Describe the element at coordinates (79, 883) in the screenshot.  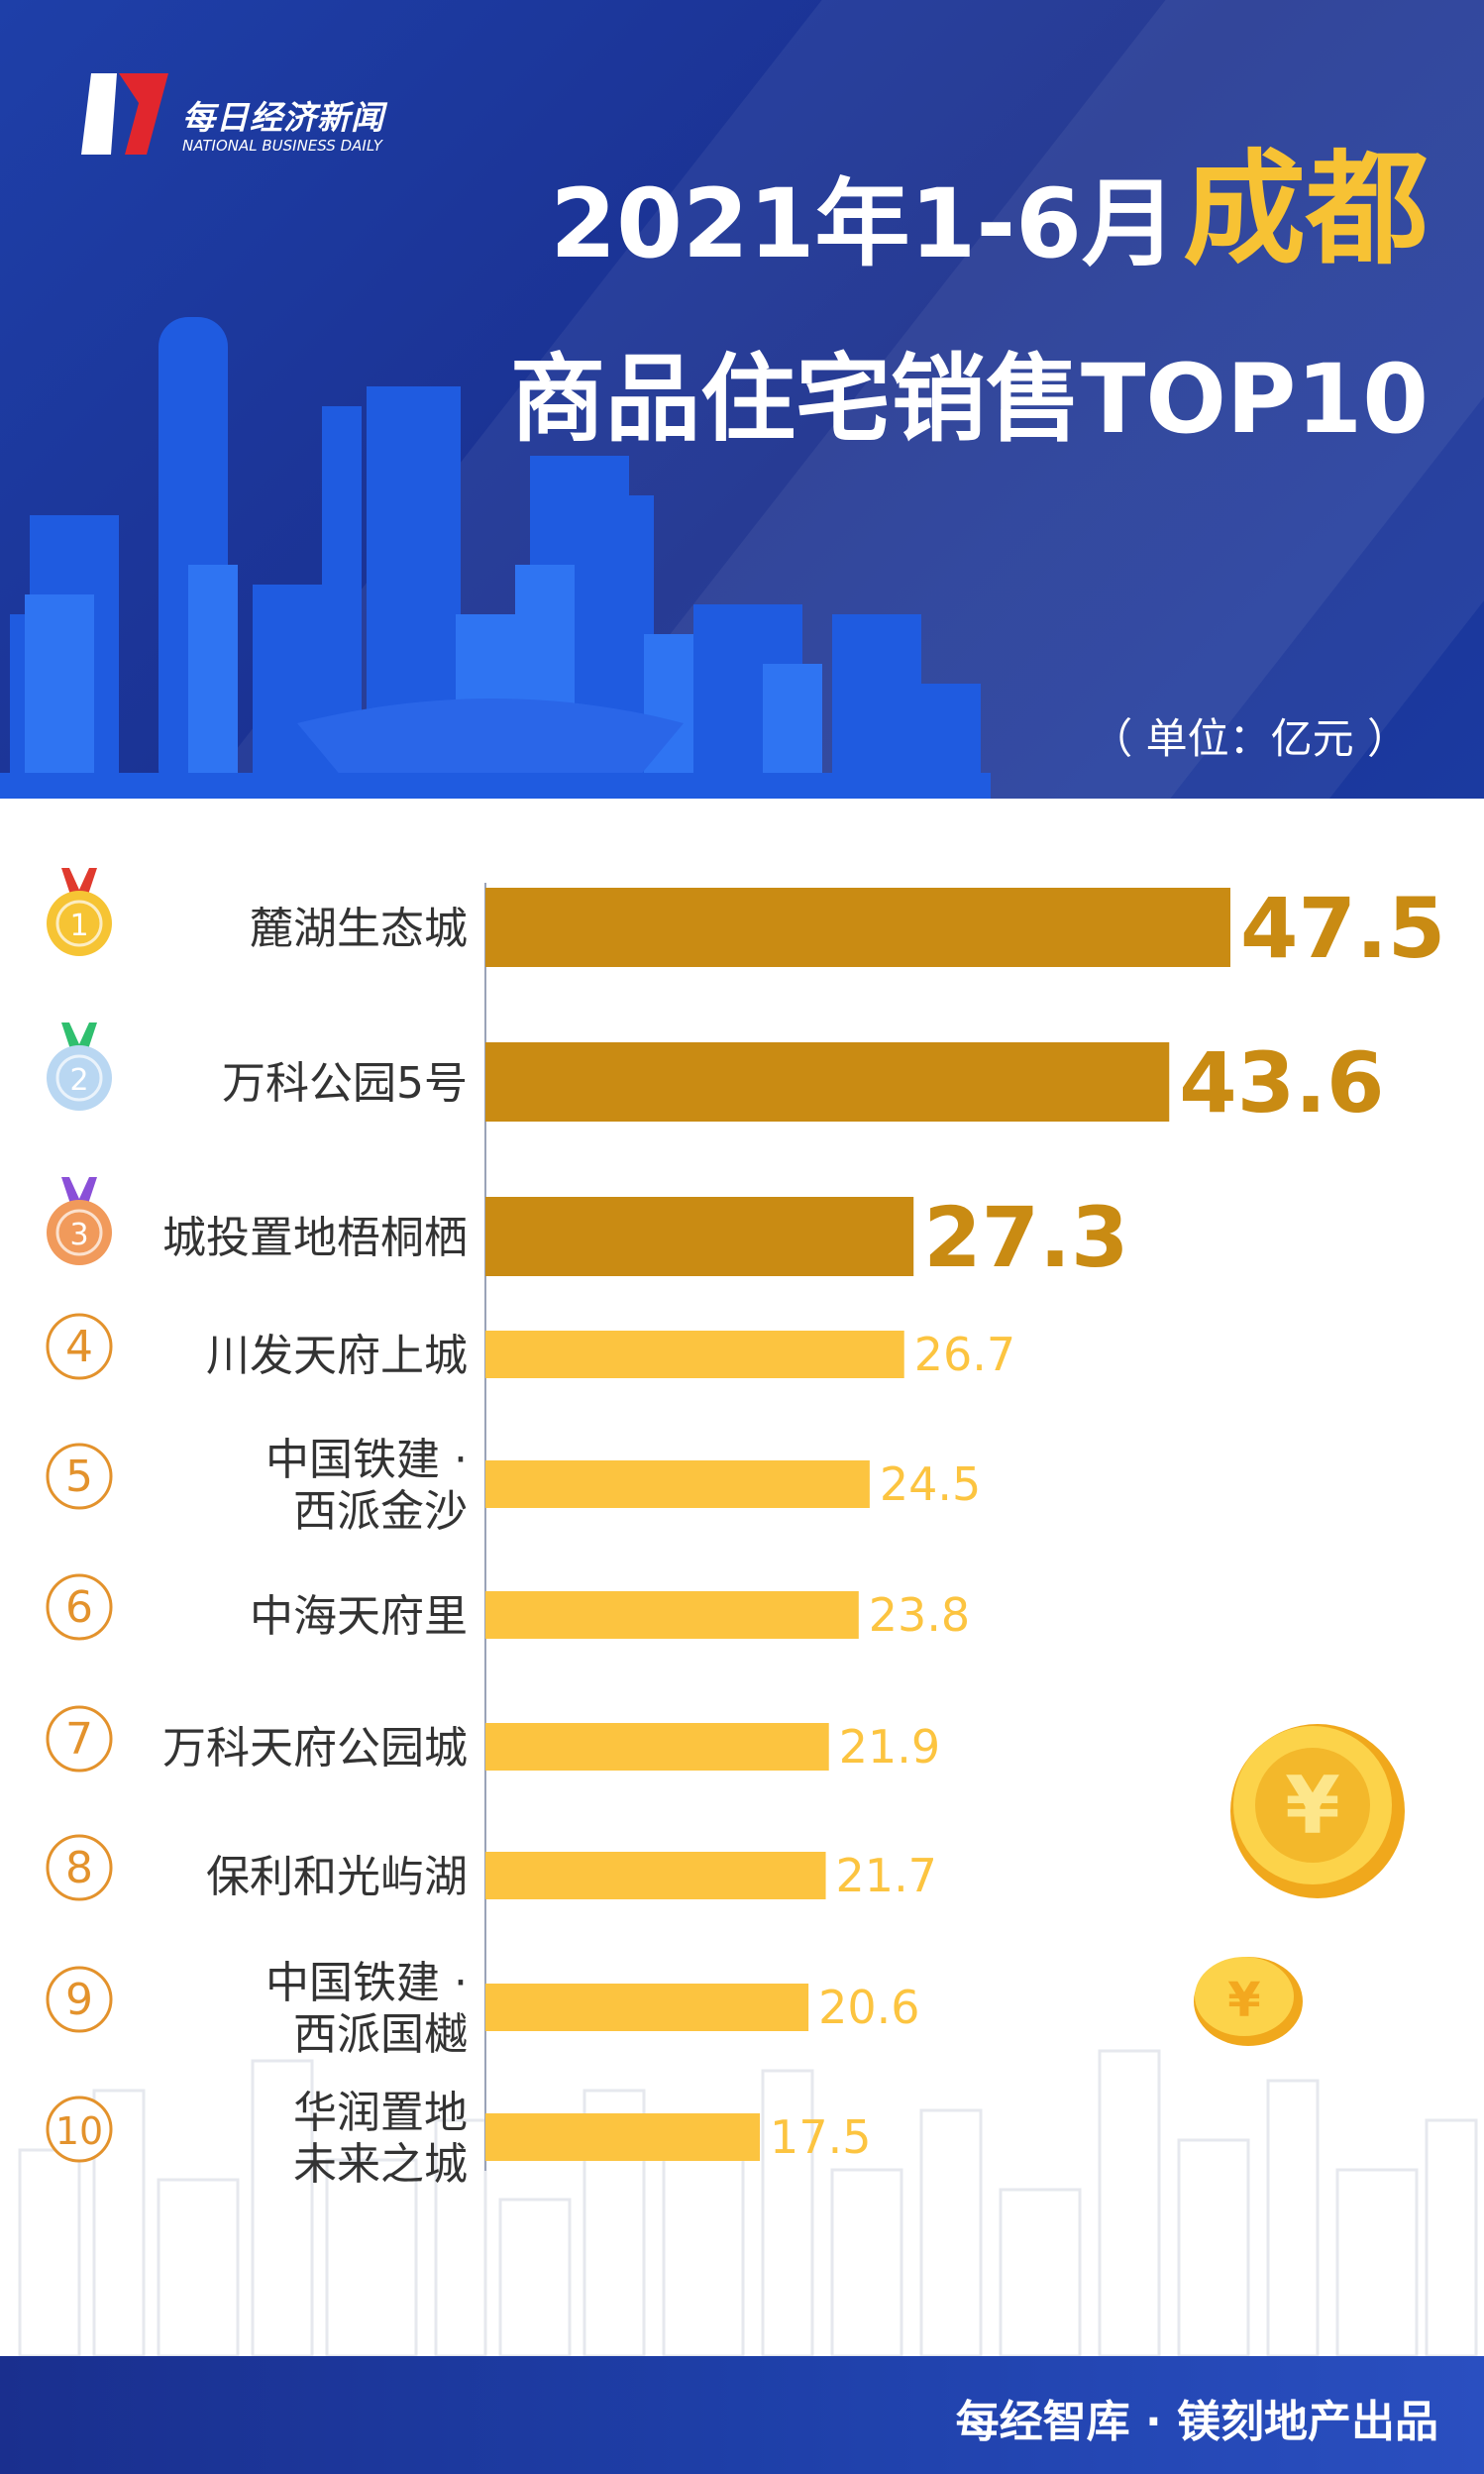
I see `gold-medal-icon` at that location.